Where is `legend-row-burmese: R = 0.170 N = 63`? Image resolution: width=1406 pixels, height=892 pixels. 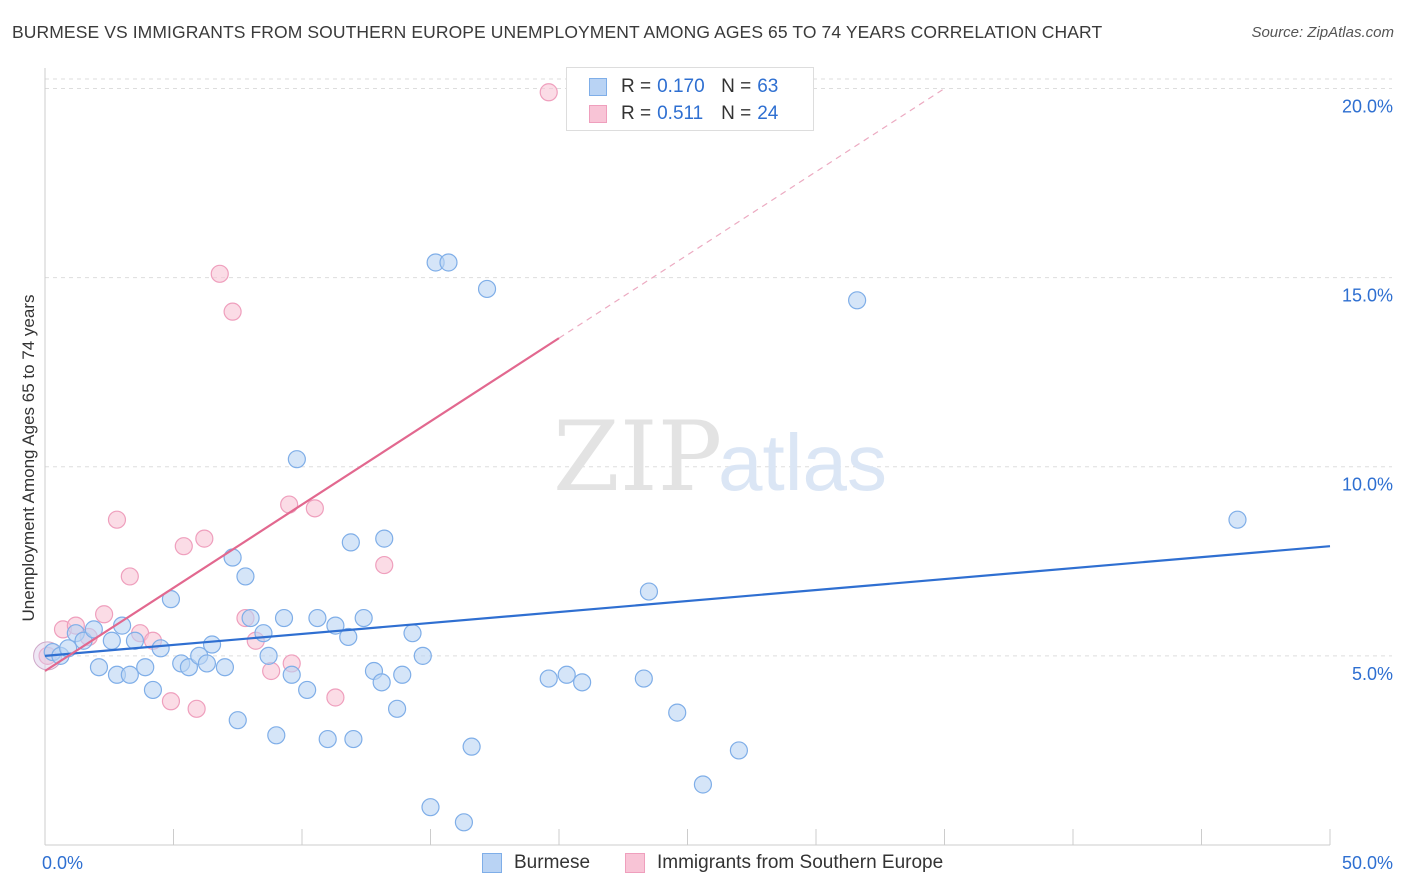 legend-row-burmese: R = 0.170 N = 63 is located at coordinates (683, 87).